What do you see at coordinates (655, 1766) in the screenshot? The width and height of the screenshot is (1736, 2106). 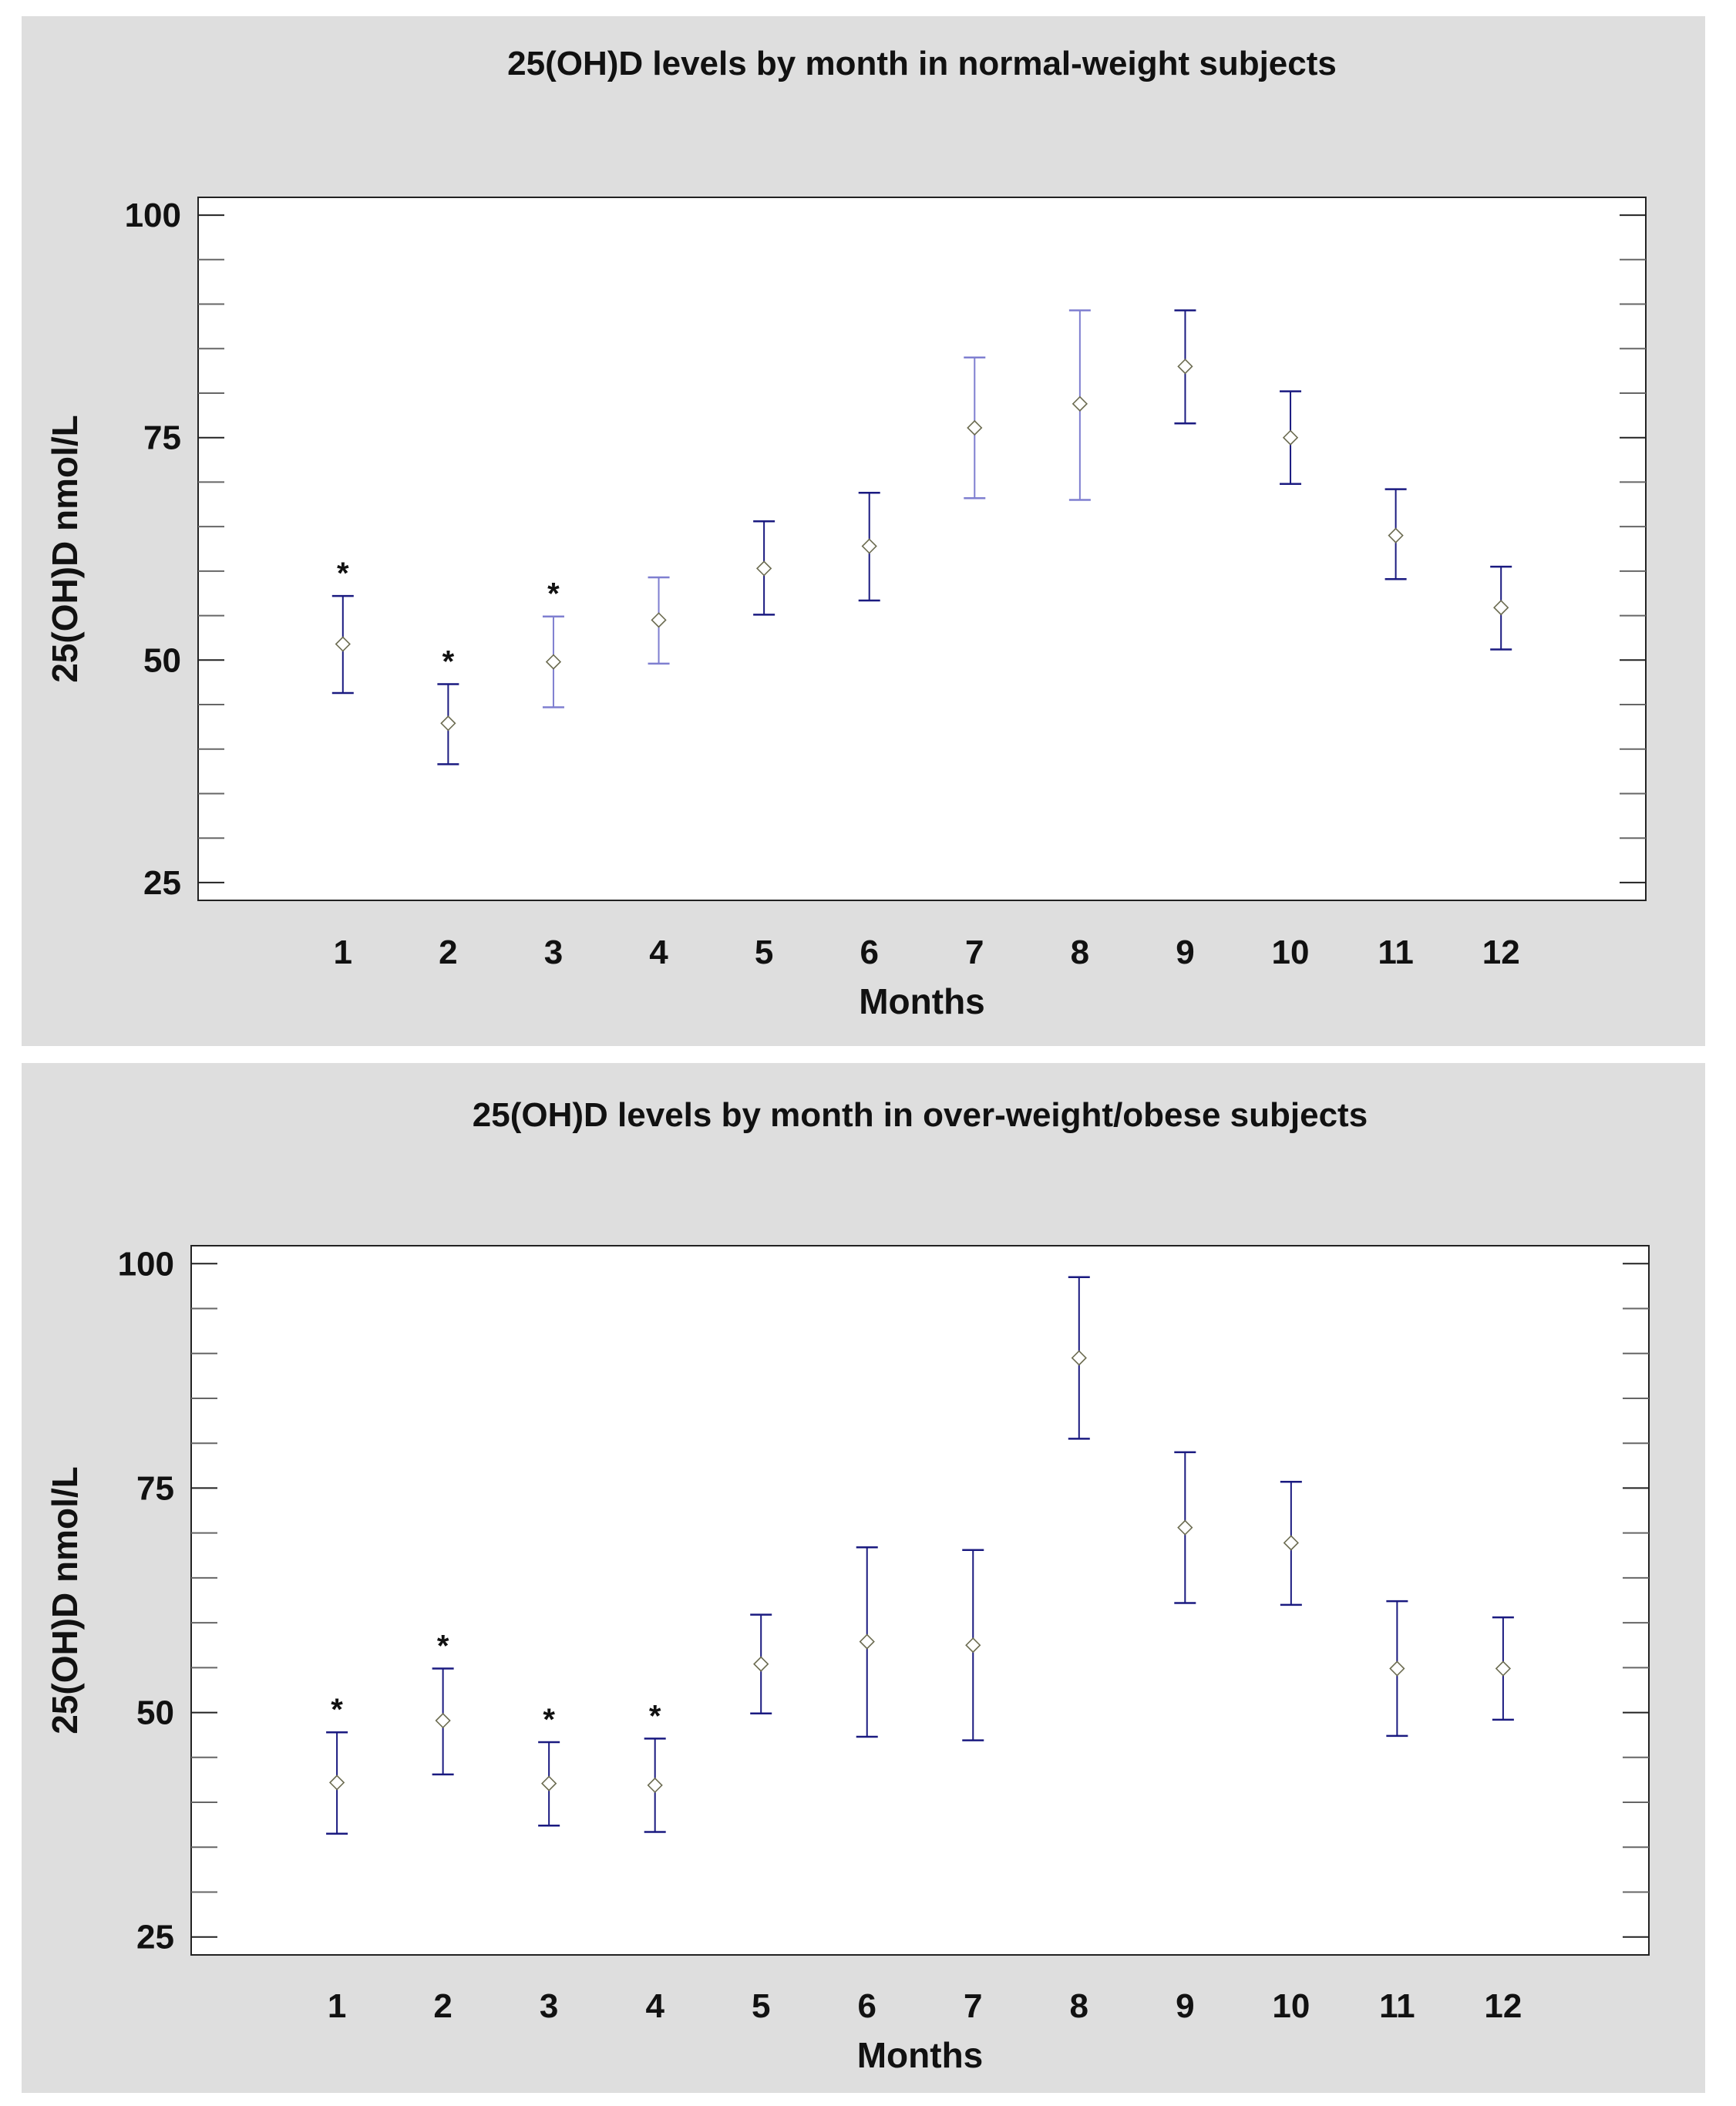 I see `error-bar-month-4: *` at bounding box center [655, 1766].